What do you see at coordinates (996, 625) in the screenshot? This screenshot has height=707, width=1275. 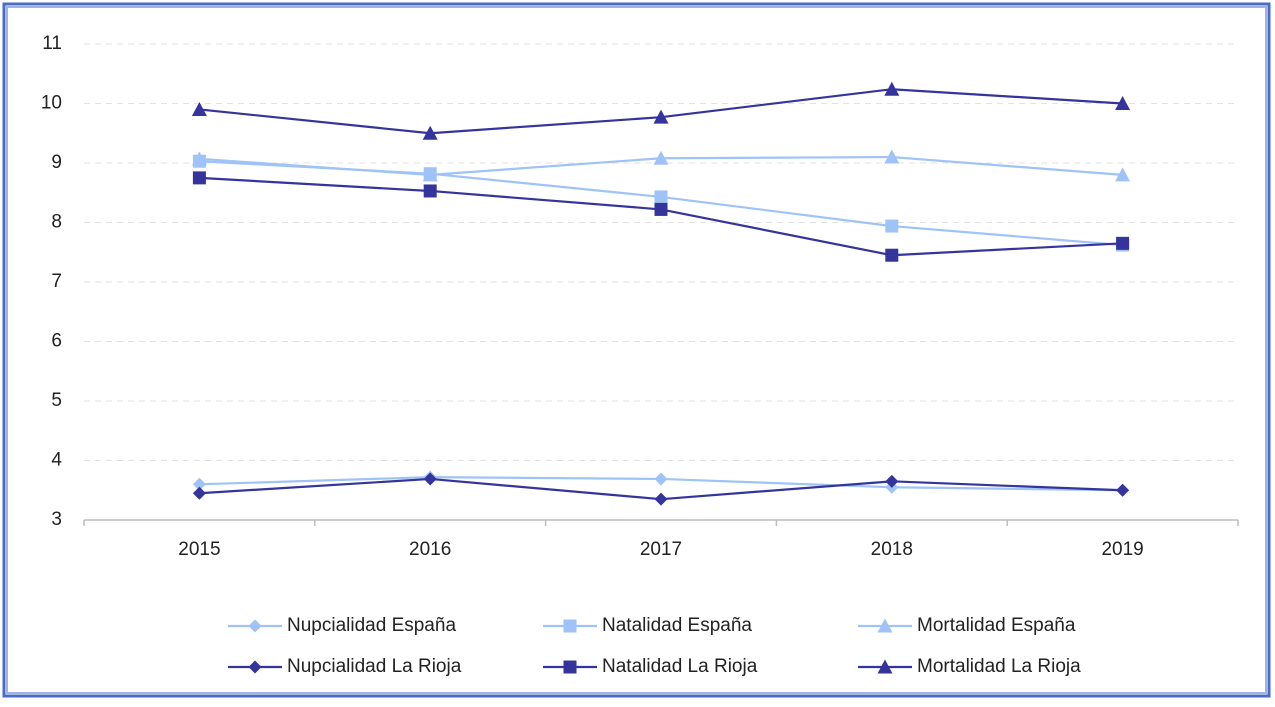 I see `legend-label: Mortalidad España` at bounding box center [996, 625].